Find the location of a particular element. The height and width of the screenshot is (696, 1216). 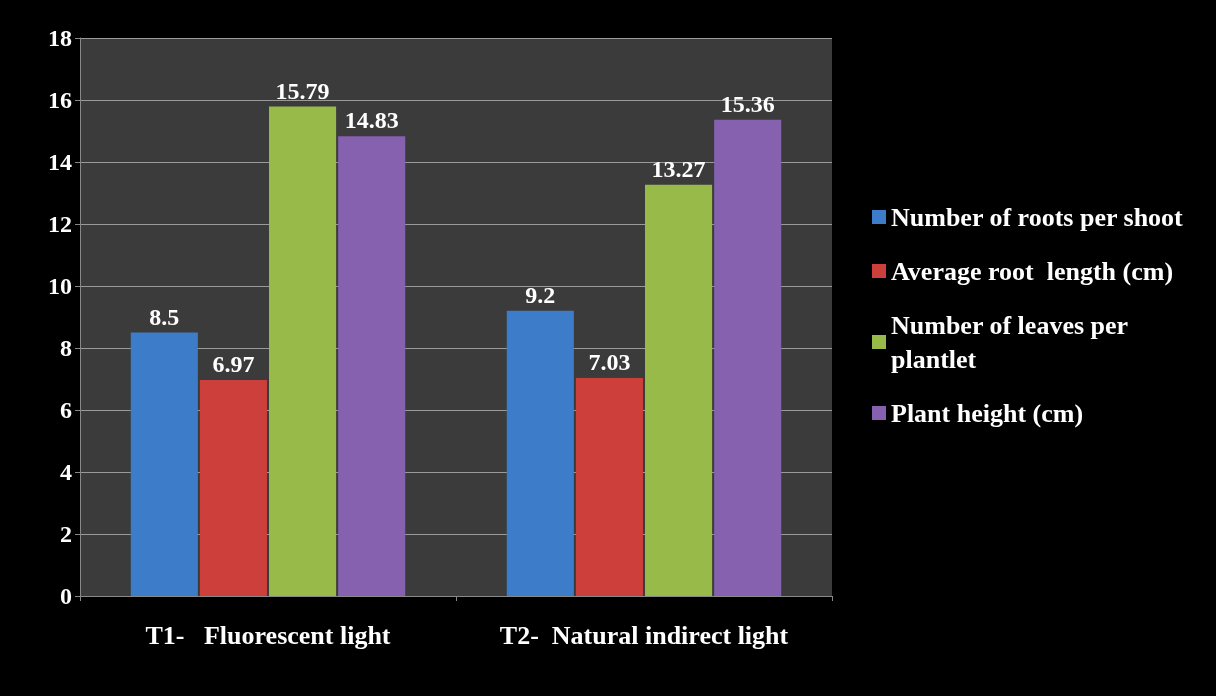

legend-label: Number of roots per shoot is located at coordinates (1037, 217).